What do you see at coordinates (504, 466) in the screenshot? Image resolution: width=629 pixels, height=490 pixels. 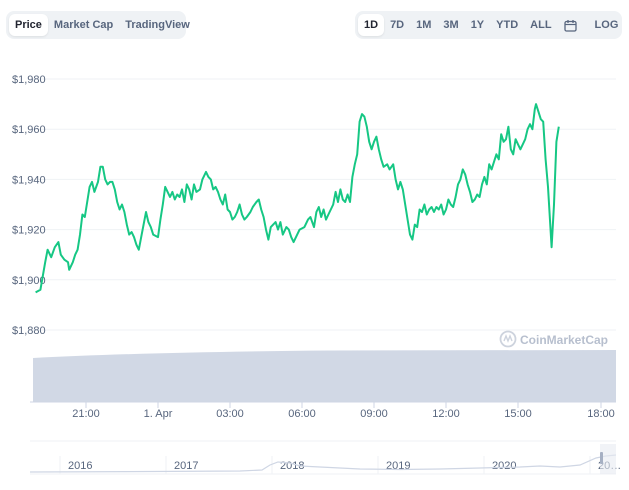 I see `navigator-year-label: 2020` at bounding box center [504, 466].